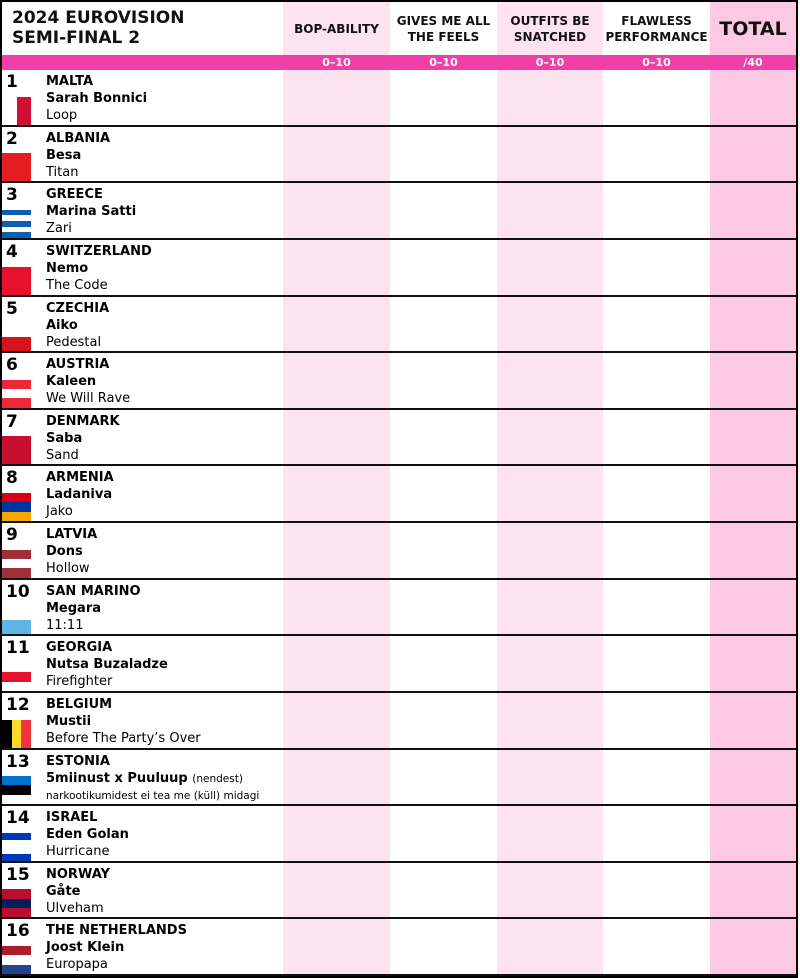 This screenshot has width=800, height=978. I want to click on song: Hurricane, so click(78, 852).